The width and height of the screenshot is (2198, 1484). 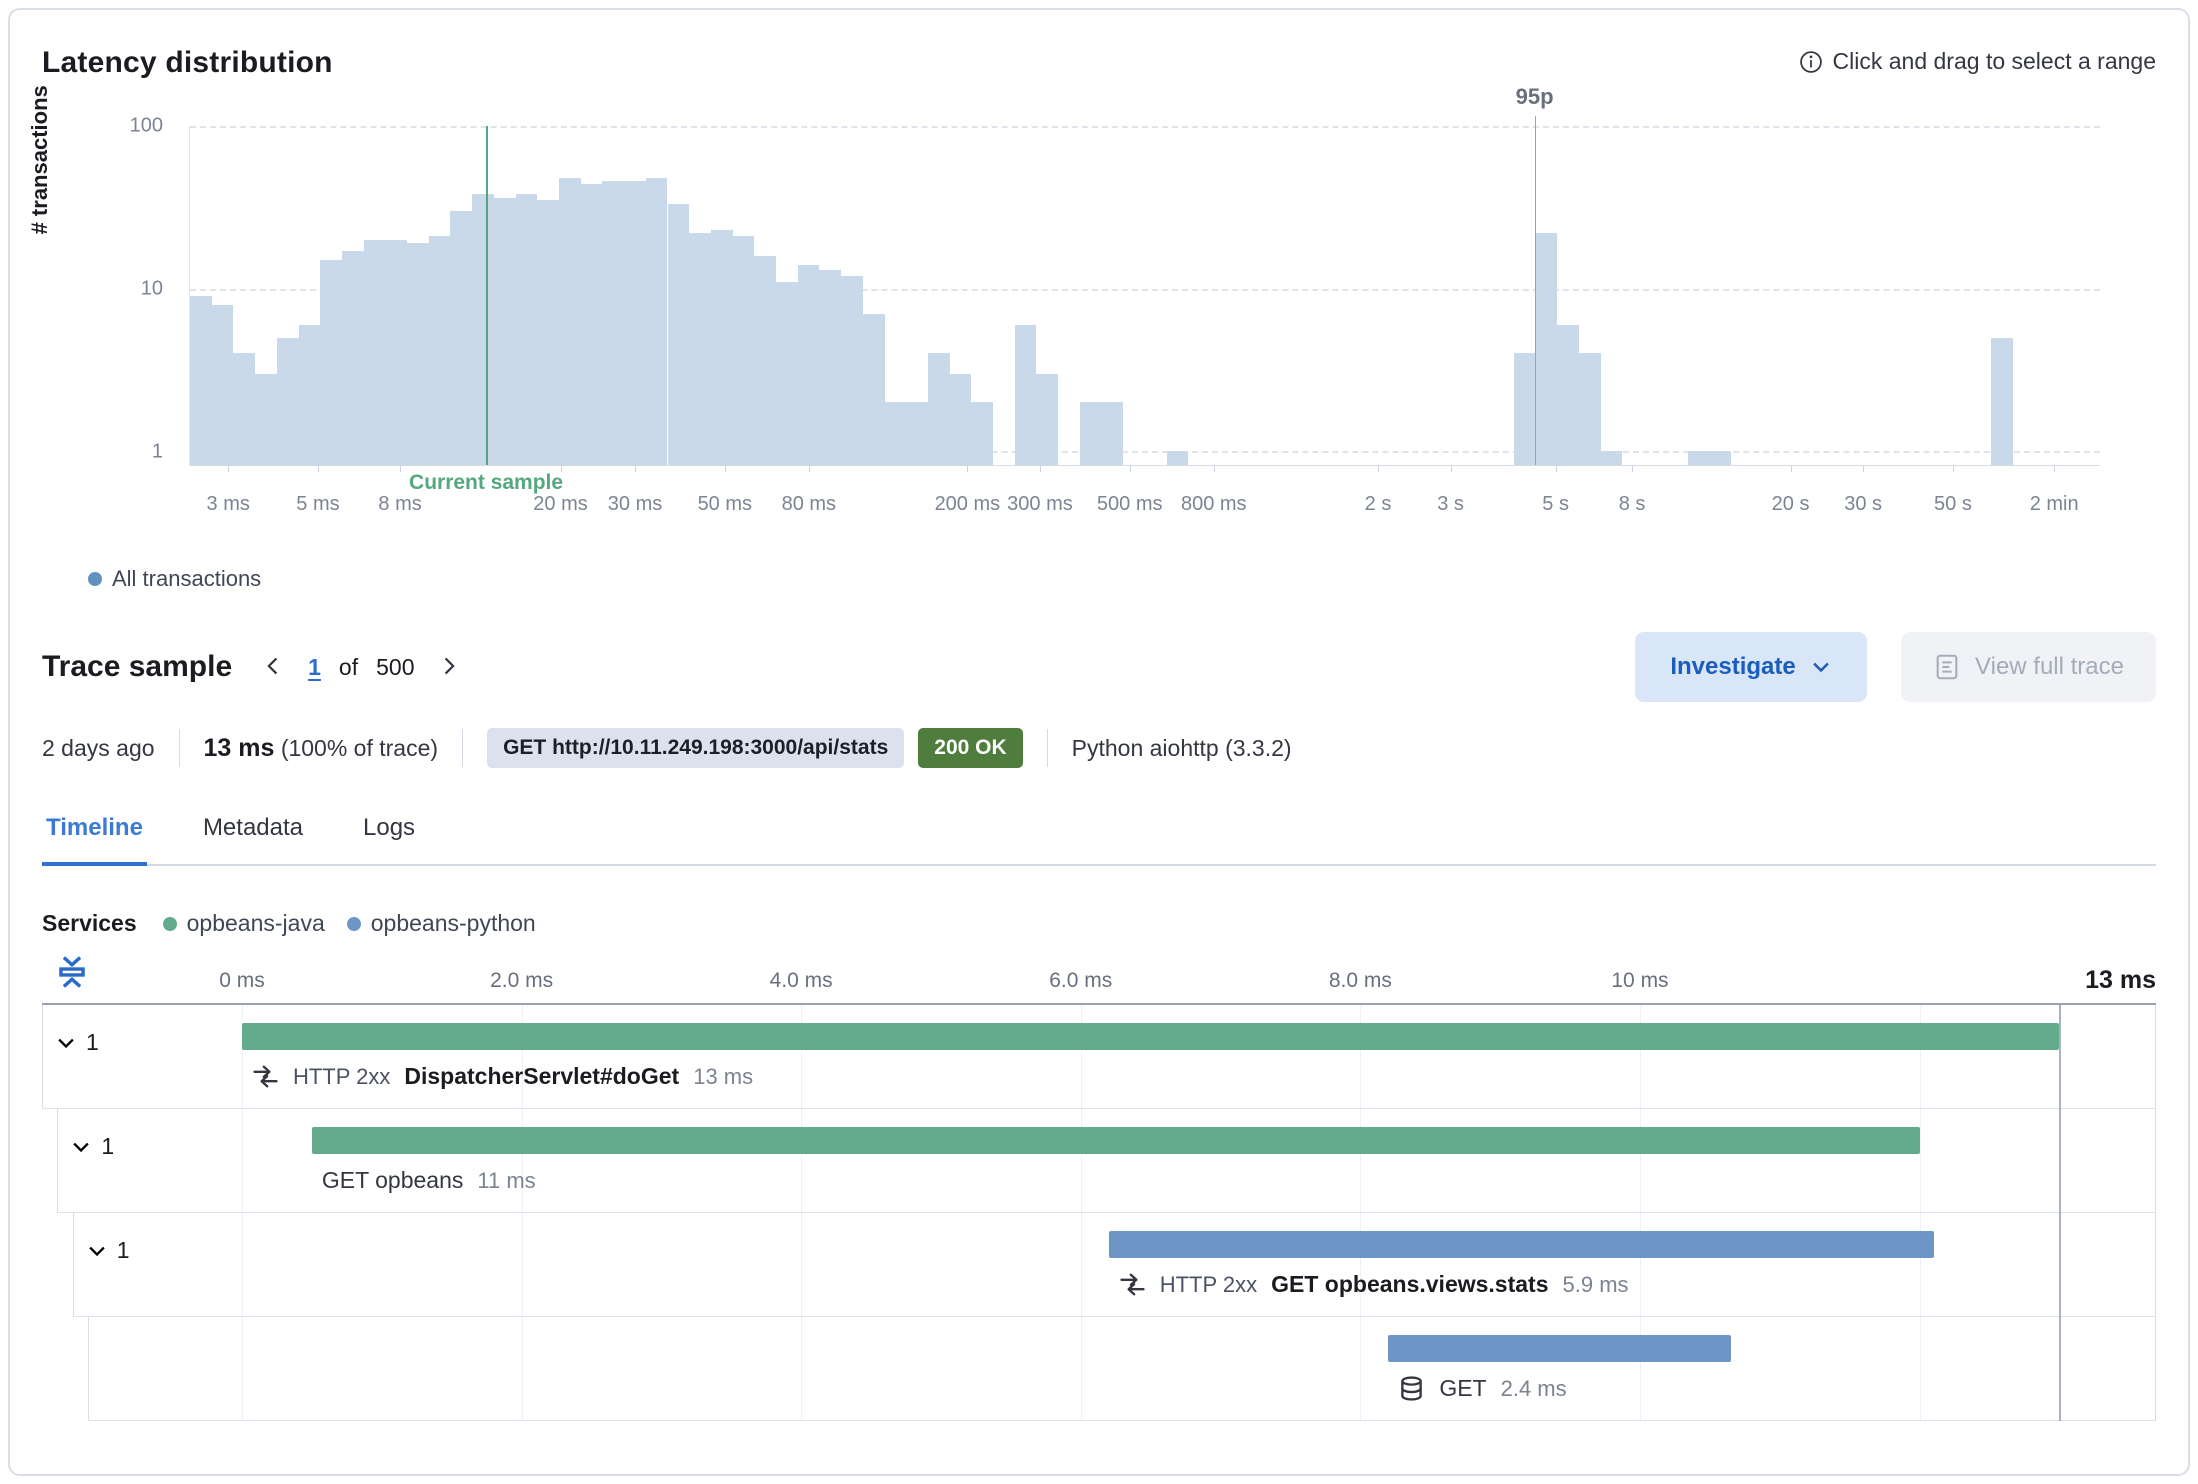 I want to click on pagination-prev-button, so click(x=273, y=667).